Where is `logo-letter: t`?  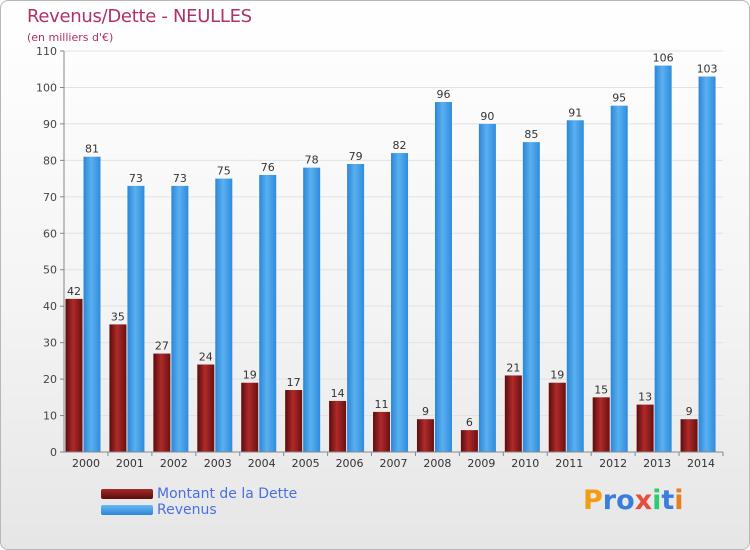 logo-letter: t is located at coordinates (668, 500).